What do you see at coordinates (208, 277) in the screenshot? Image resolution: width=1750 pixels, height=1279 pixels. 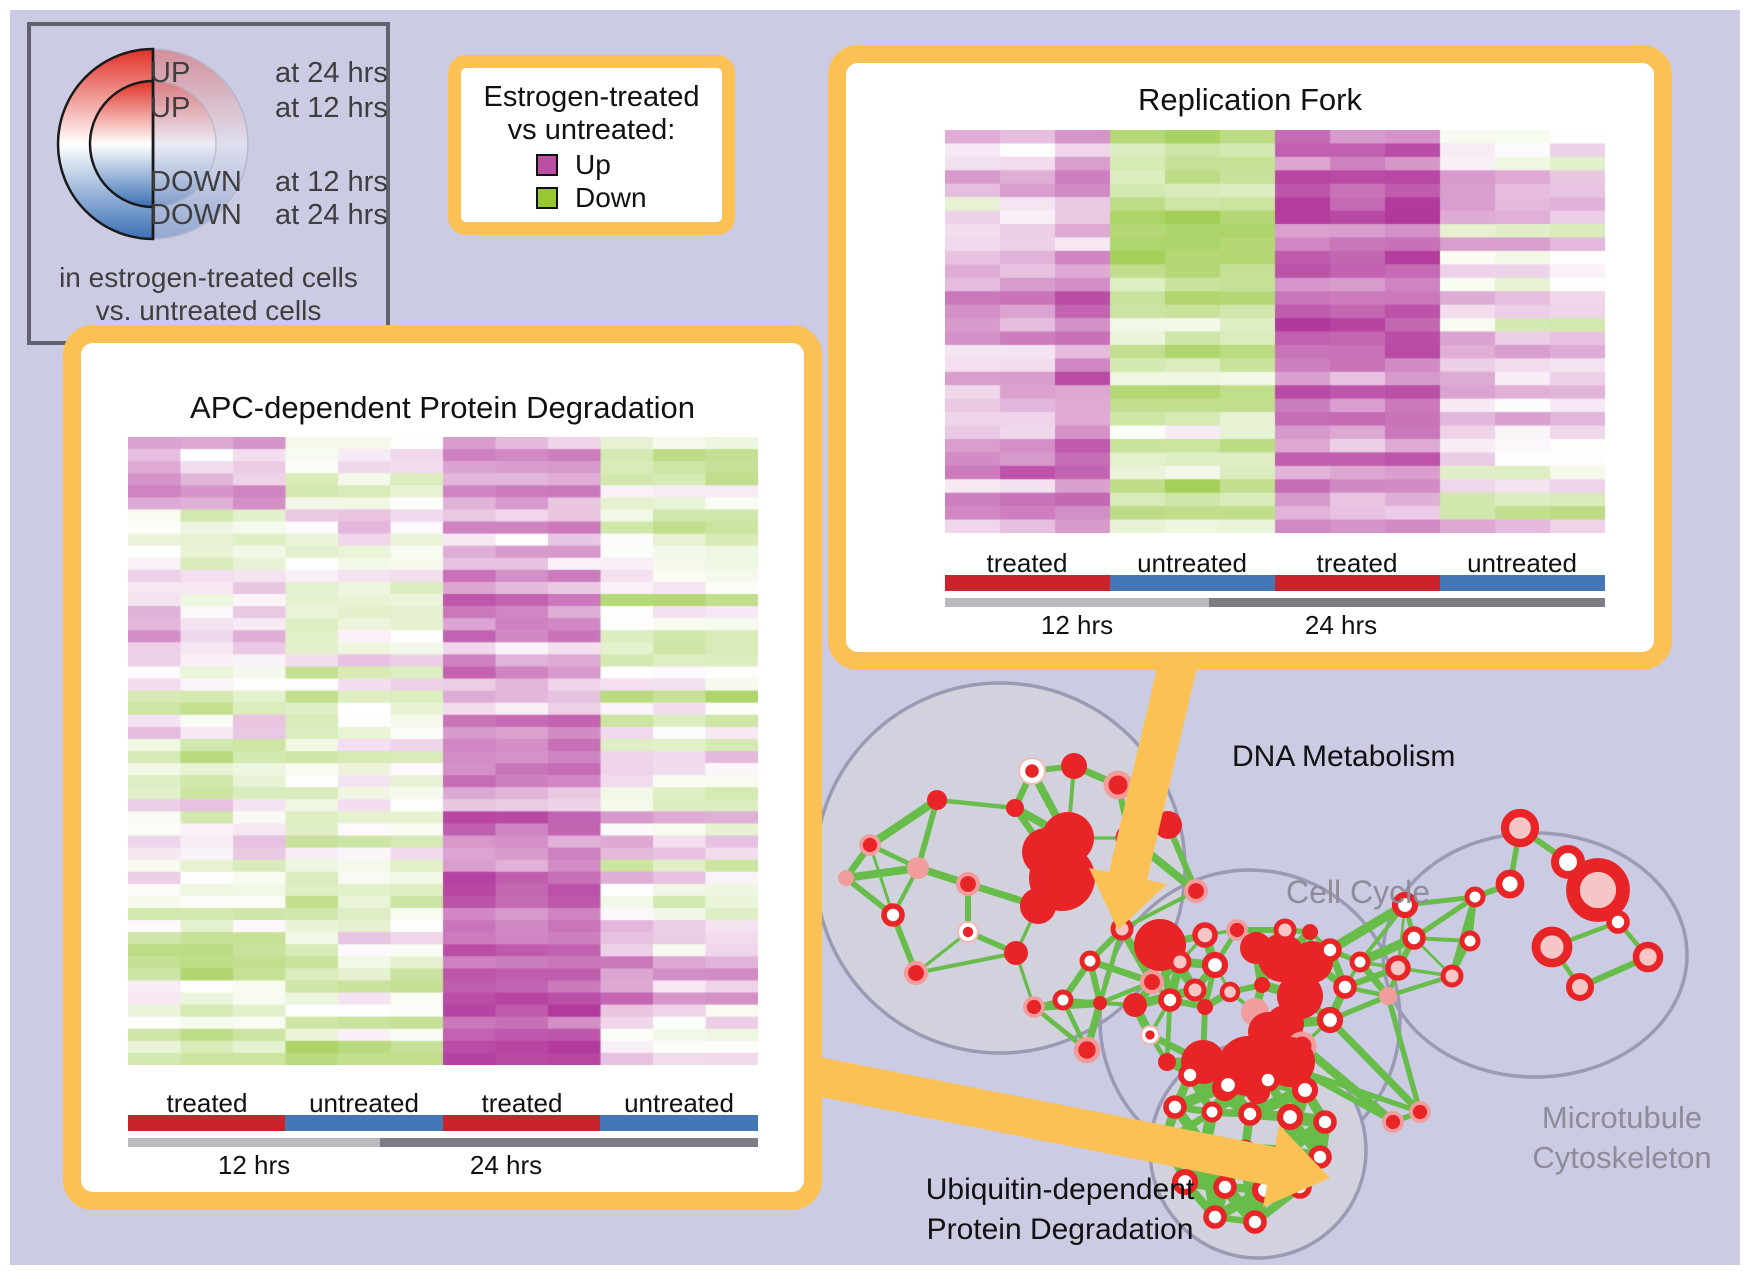 I see `ring-legend-footer-1: in estrogen-treated cells` at bounding box center [208, 277].